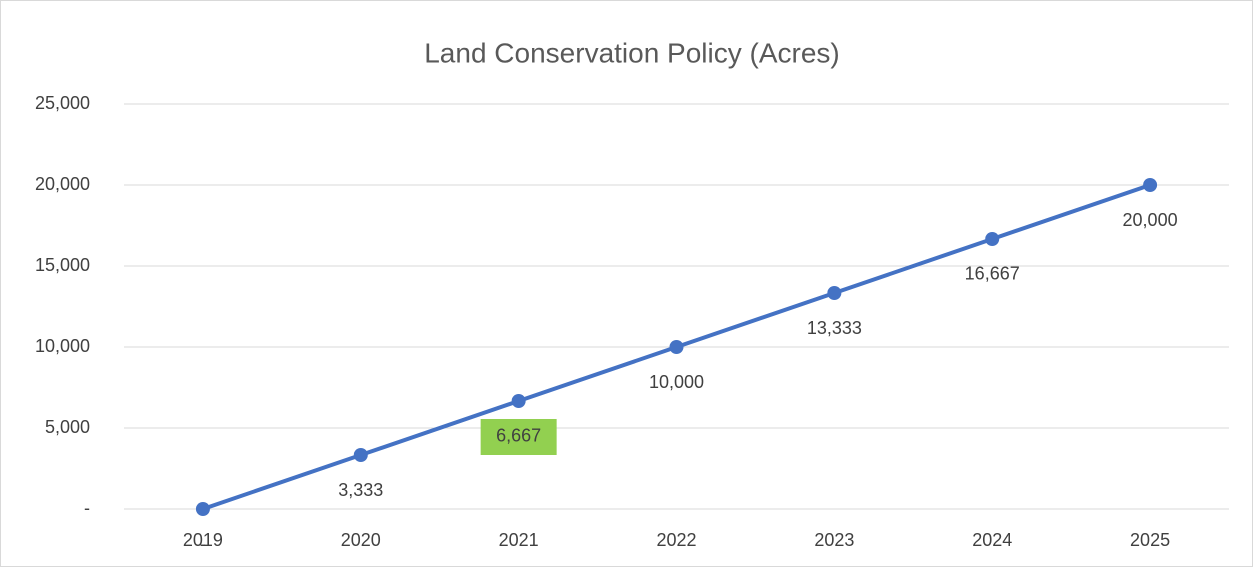 This screenshot has height=567, width=1253. I want to click on x-tick-label: 2020, so click(361, 540).